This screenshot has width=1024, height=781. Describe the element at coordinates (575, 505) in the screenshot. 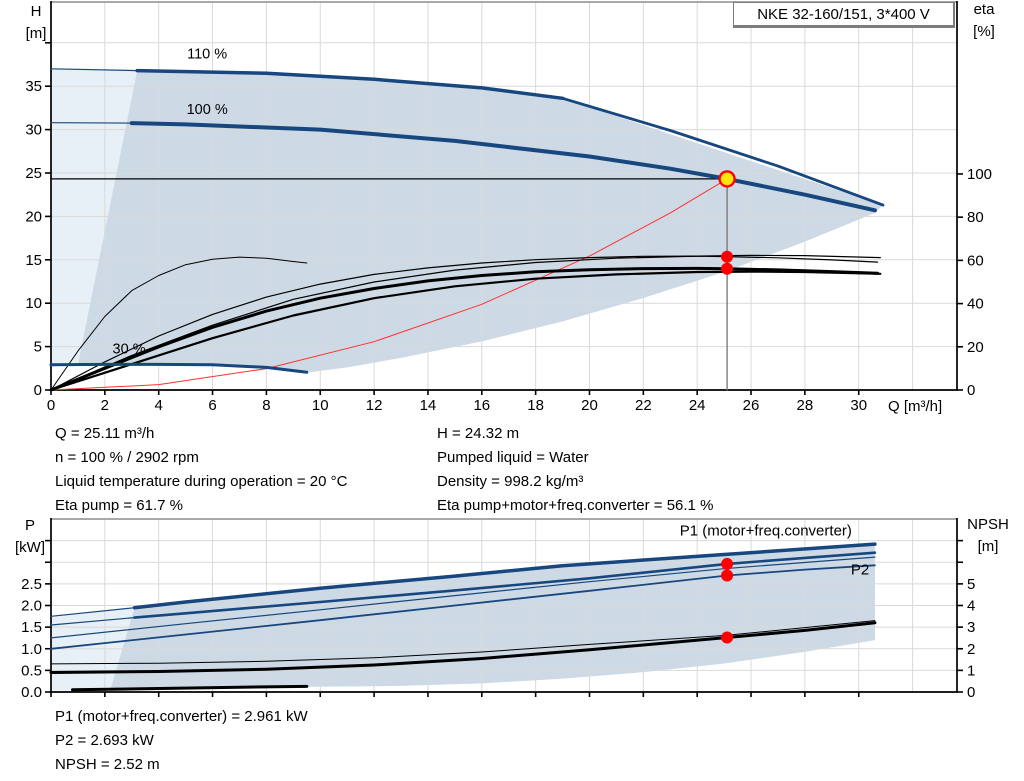

I see `info-line-eta-total: Eta pump+motor+freq.converter = 56.1 %` at that location.